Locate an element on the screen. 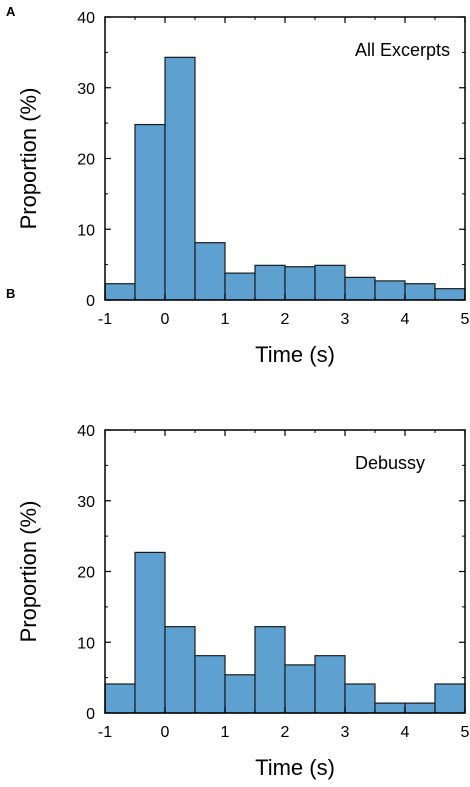 Image resolution: width=470 pixels, height=787 pixels. panel-annotation: All Excerpts is located at coordinates (402, 50).